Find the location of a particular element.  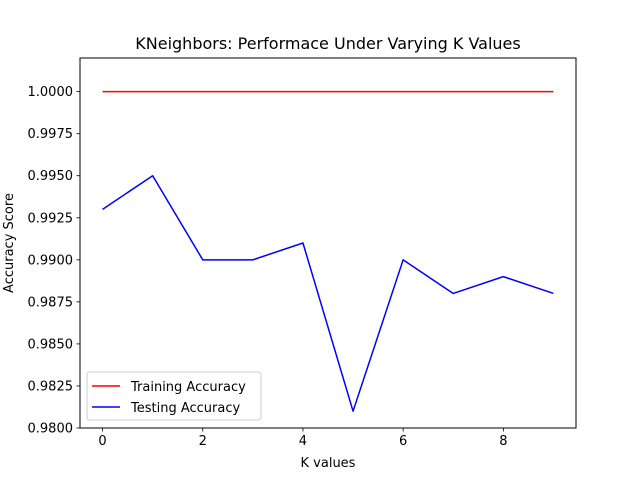

legend-label-testing: Testing Accuracy is located at coordinates (185, 408).